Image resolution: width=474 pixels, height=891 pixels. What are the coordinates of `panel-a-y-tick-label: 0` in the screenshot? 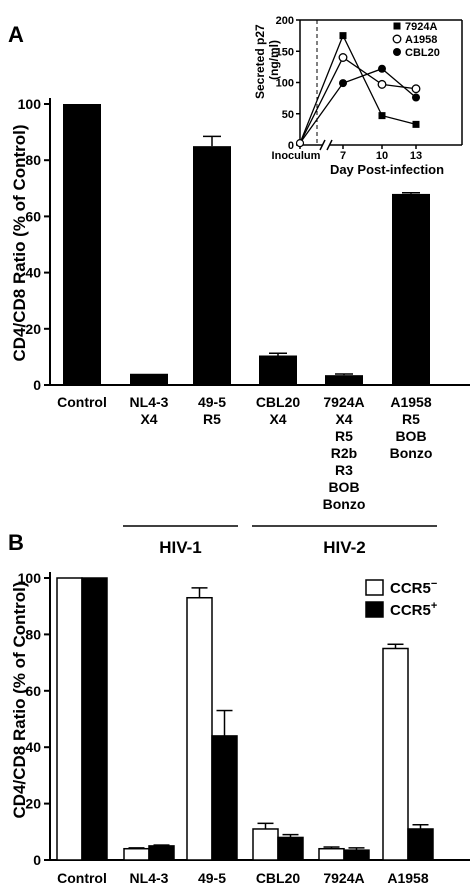 It's located at (37, 385).